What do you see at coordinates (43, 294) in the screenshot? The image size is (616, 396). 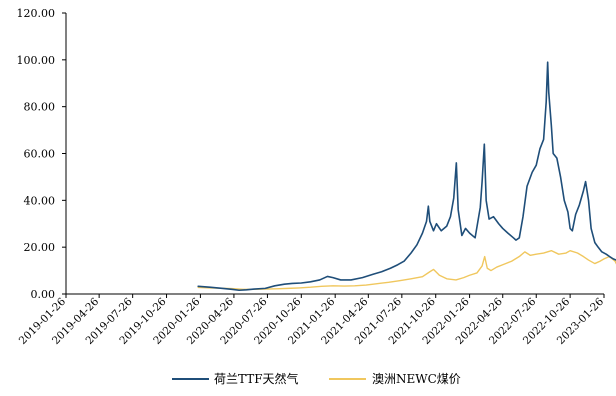 I see `y-tick-label: 0.00` at bounding box center [43, 294].